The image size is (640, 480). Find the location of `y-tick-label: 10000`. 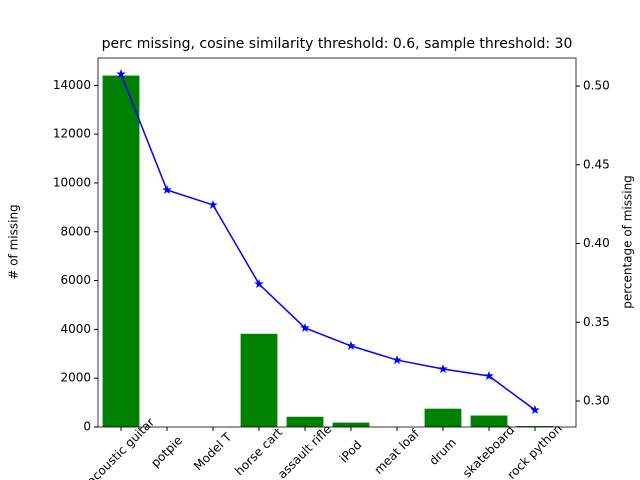

y-tick-label: 10000 is located at coordinates (72, 182).